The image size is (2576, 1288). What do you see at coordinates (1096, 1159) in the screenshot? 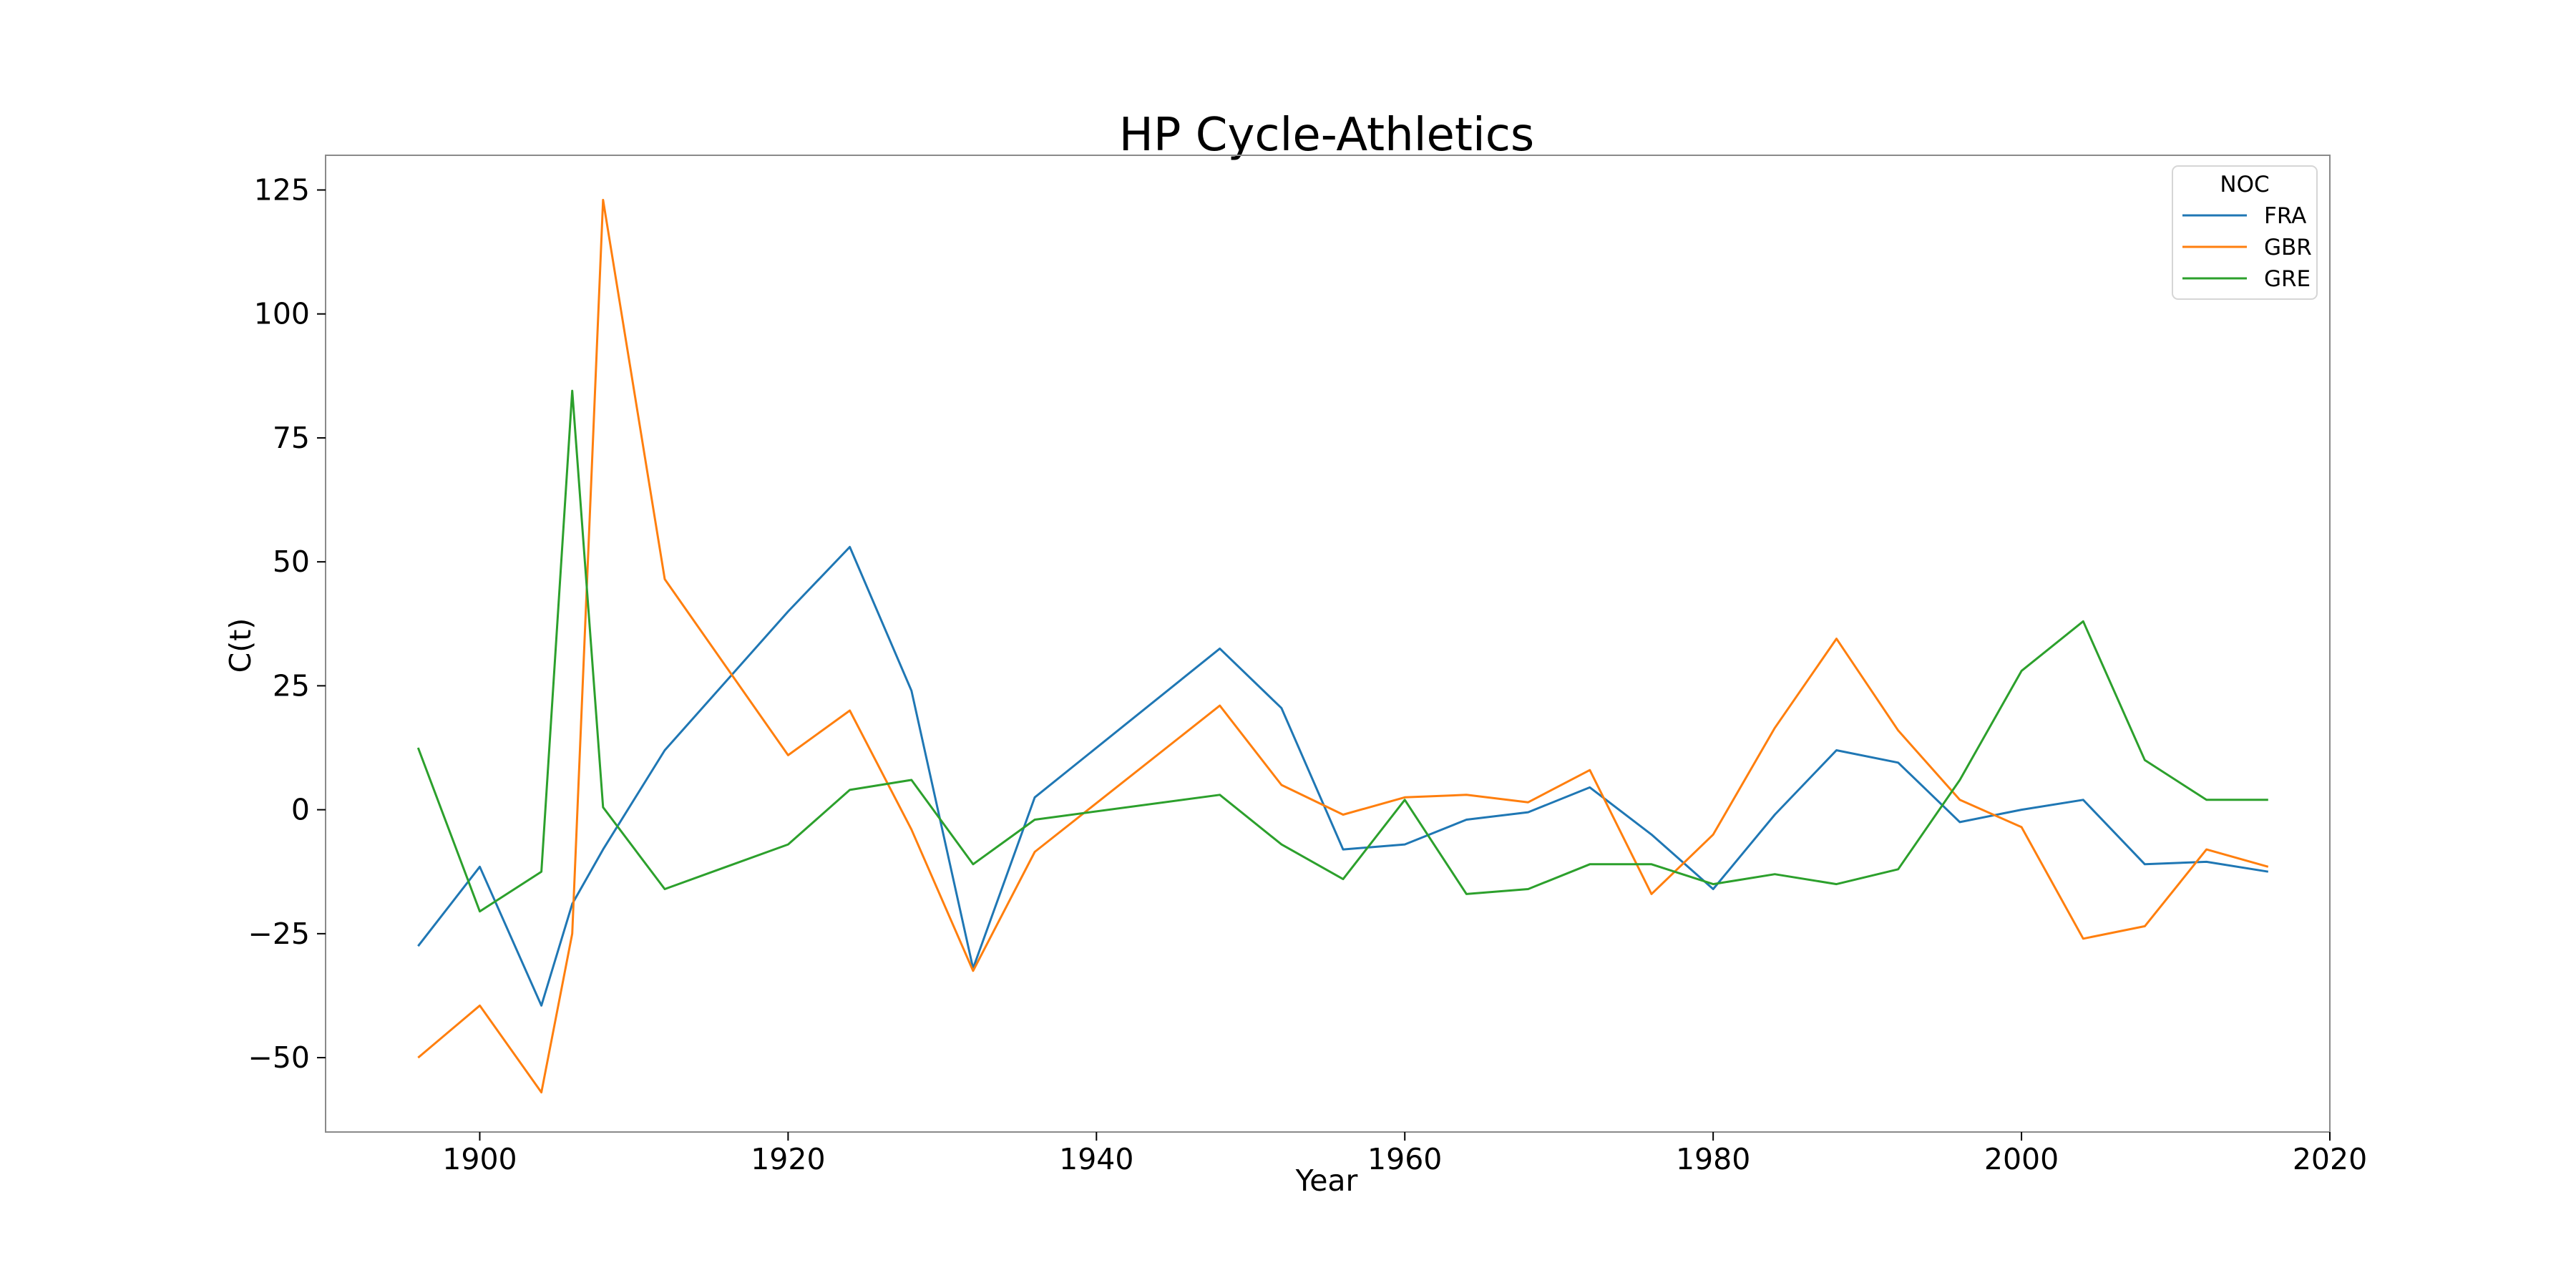
I see `x-tick-label: 1940` at bounding box center [1096, 1159].